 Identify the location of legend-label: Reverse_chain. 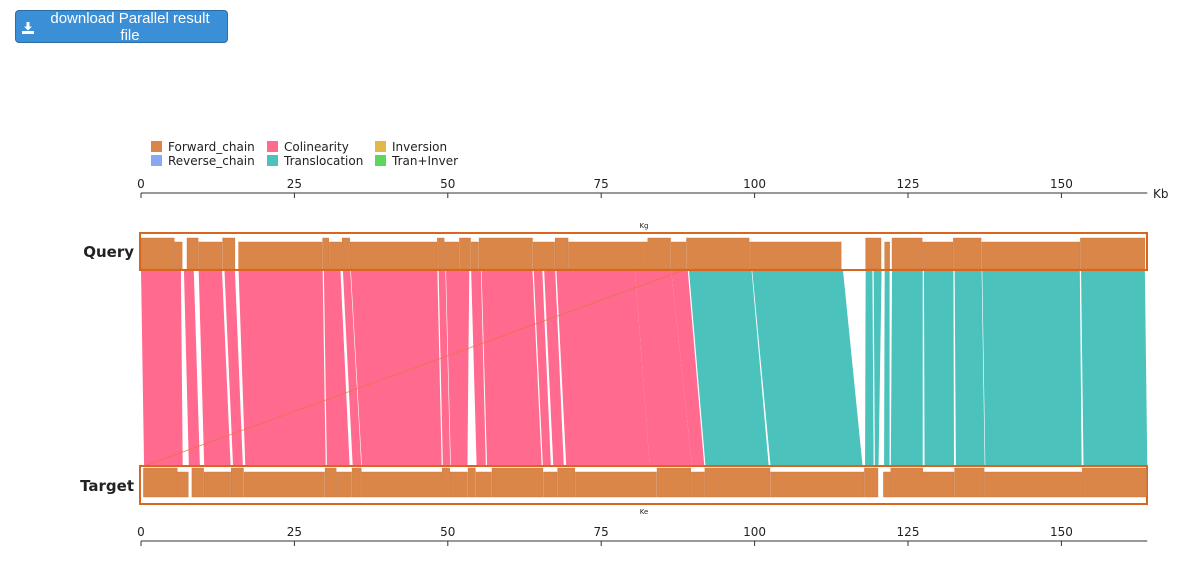
(211, 161).